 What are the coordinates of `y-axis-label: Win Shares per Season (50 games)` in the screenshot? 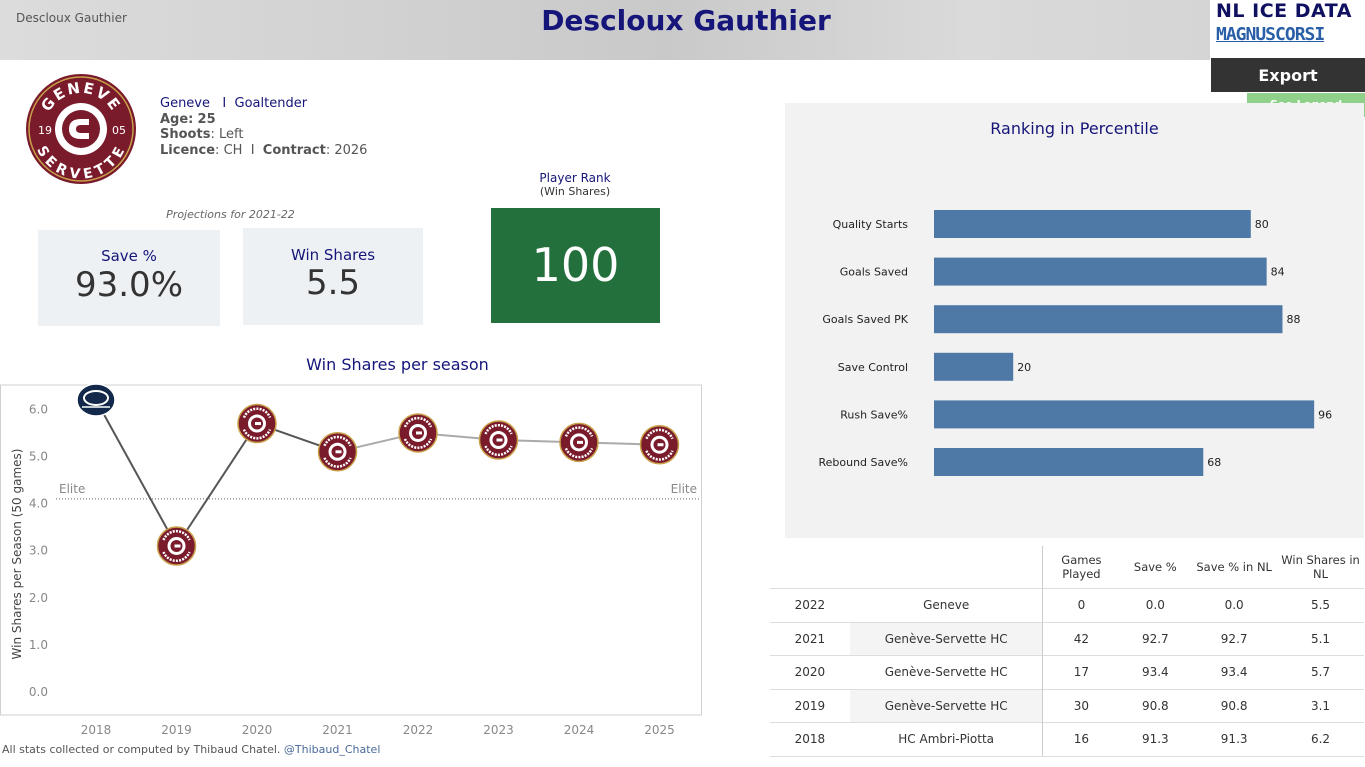 It's located at (17, 554).